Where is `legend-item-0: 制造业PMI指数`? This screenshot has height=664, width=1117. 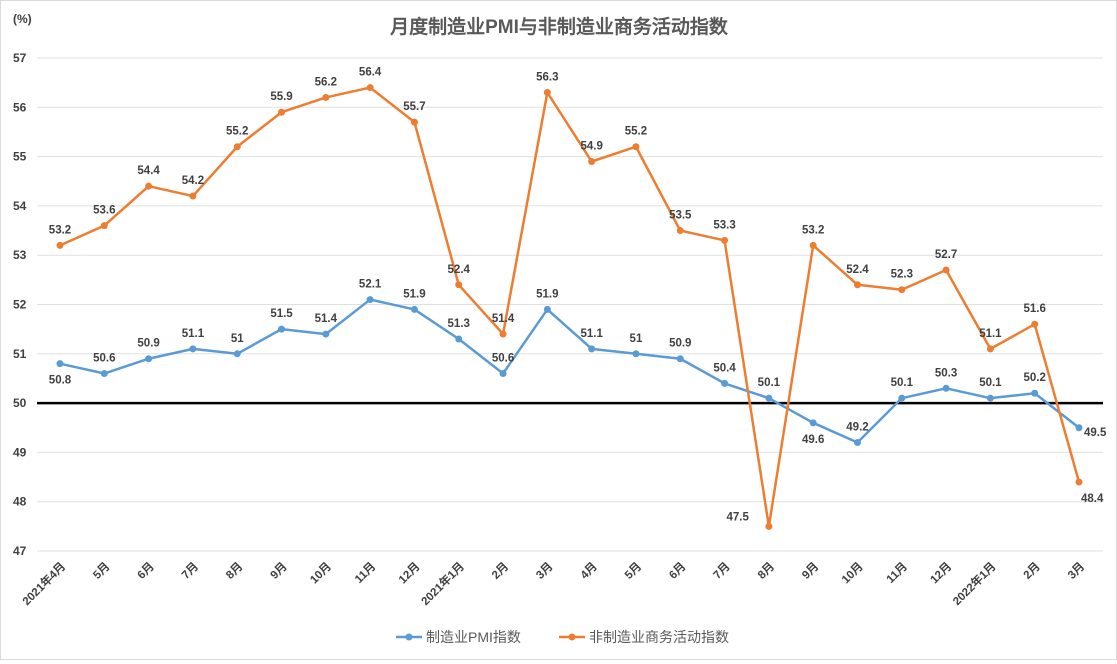
legend-item-0: 制造业PMI指数 is located at coordinates (458, 637).